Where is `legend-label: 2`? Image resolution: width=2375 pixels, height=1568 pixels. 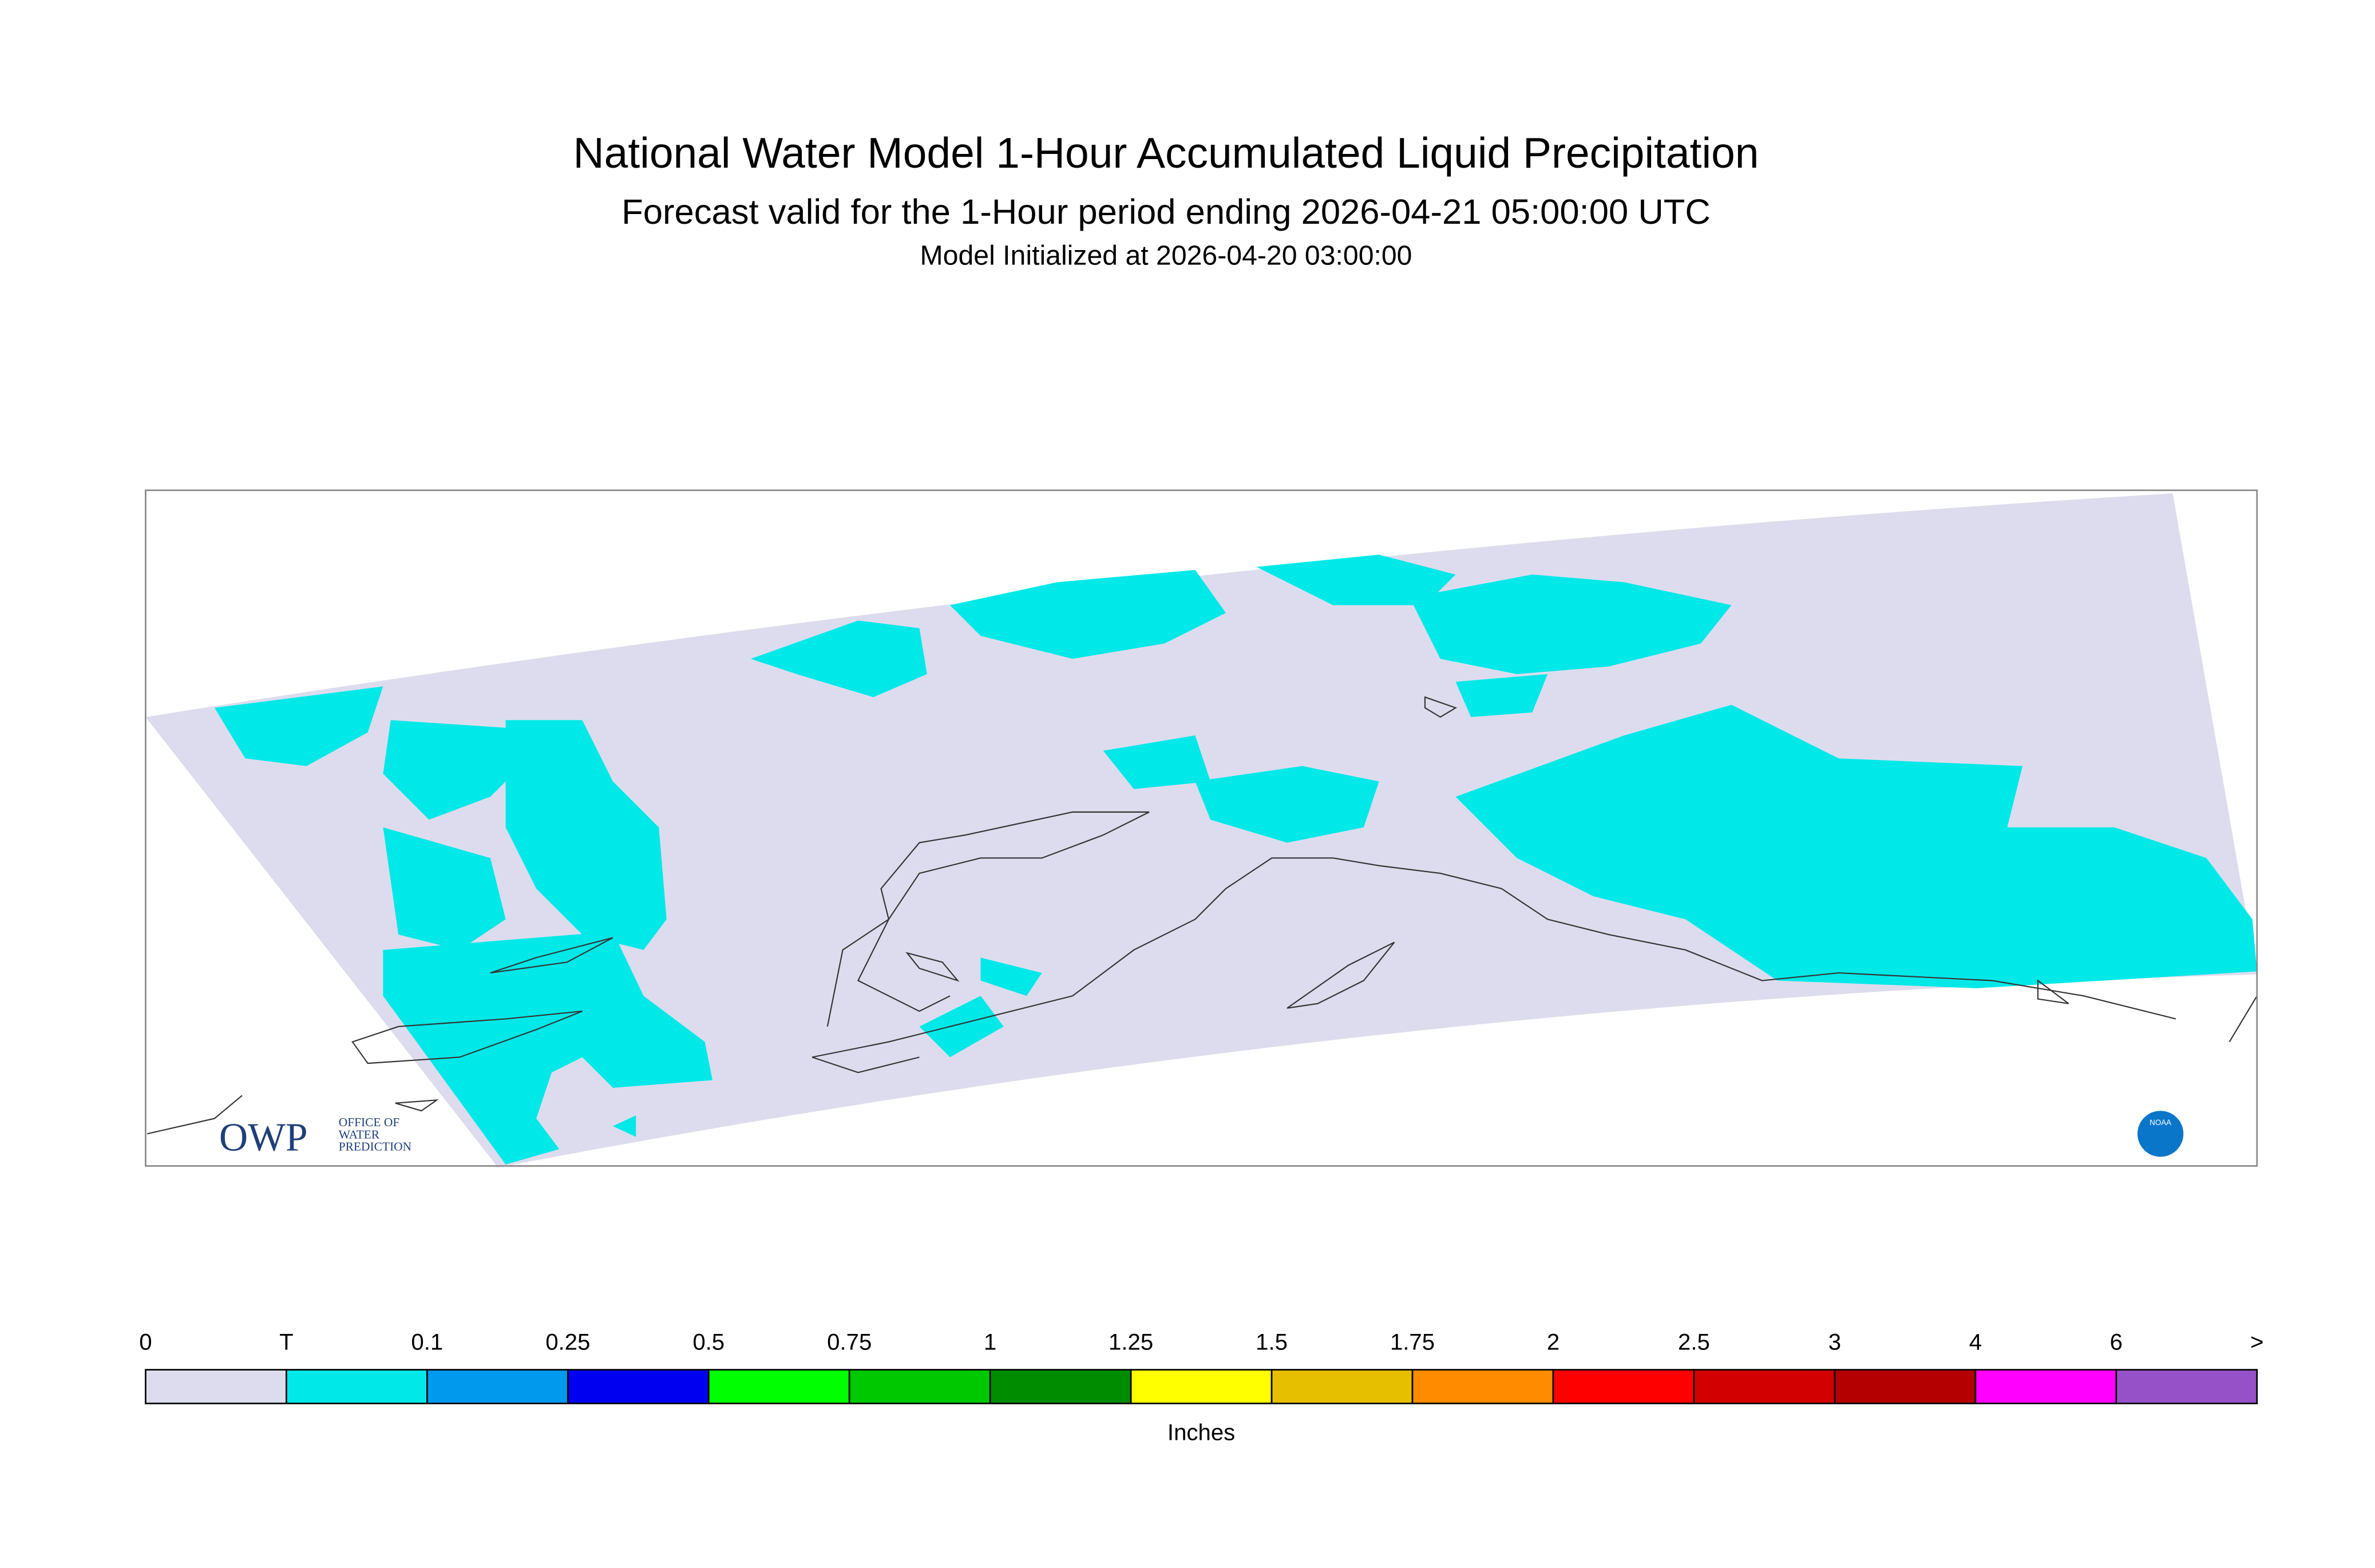 legend-label: 2 is located at coordinates (1553, 1342).